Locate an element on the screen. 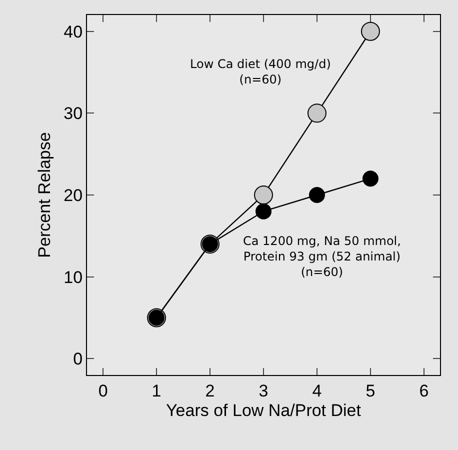 The width and height of the screenshot is (458, 450). y-tick-label: 10 is located at coordinates (73, 277).